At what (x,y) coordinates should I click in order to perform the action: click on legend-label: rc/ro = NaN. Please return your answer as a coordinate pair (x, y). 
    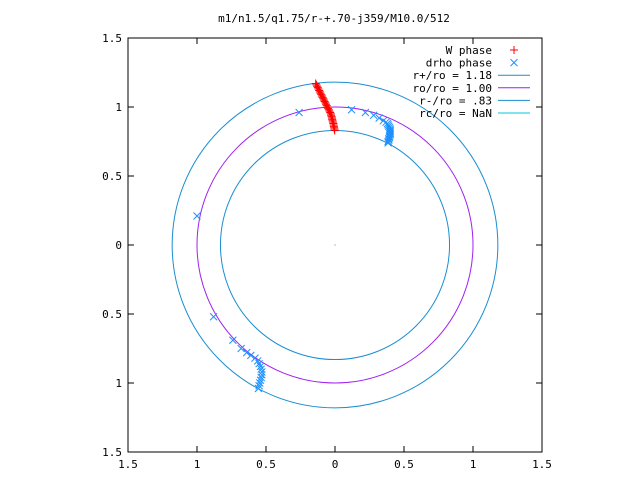
    Looking at the image, I should click on (455, 113).